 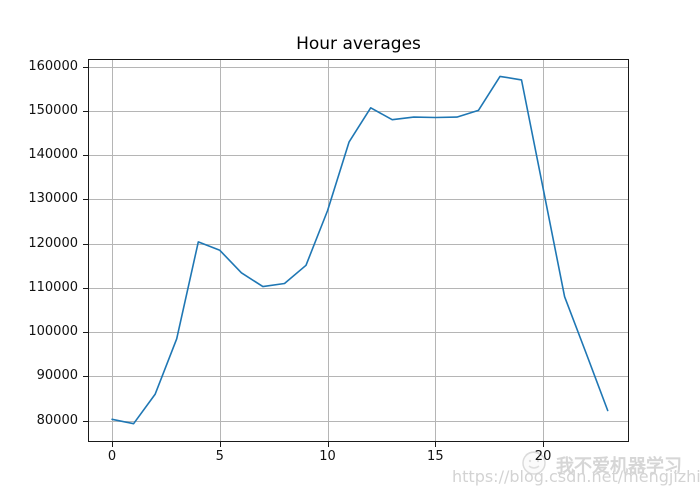 I want to click on y-tick-label: 120000, so click(x=53, y=243).